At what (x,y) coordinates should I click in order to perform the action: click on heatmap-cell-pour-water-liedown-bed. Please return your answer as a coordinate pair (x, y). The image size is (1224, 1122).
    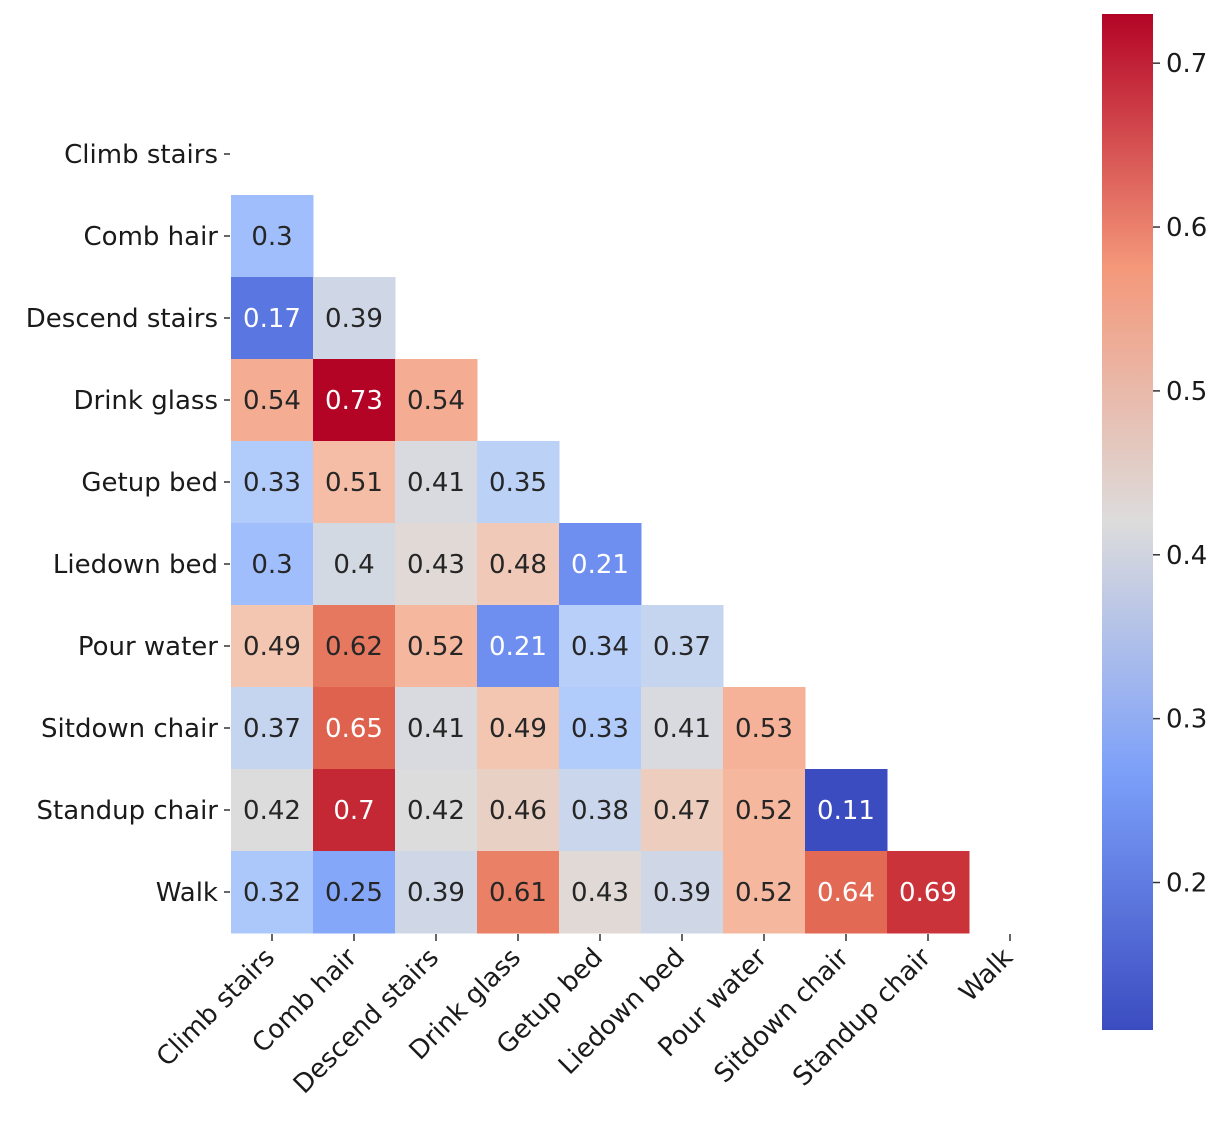
    Looking at the image, I should click on (682, 646).